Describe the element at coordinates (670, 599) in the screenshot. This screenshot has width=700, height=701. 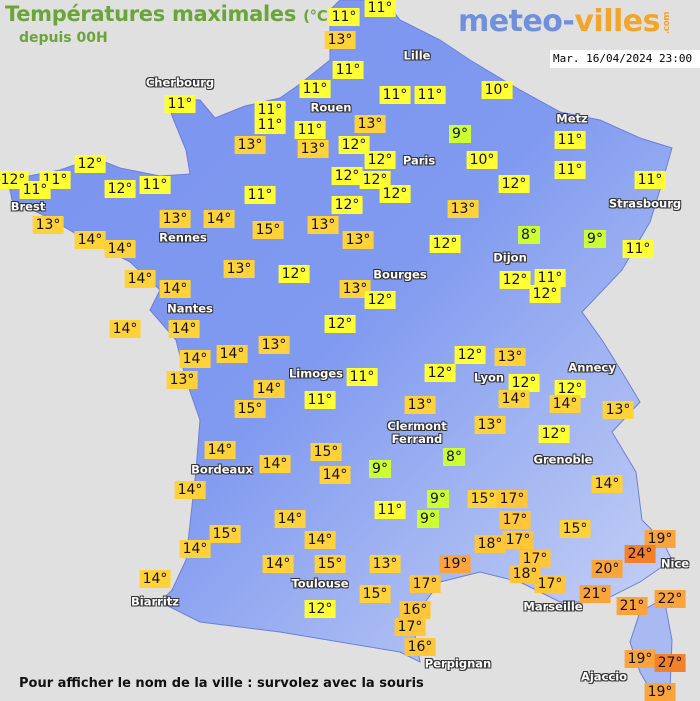
I see `temperature-label: 22°` at that location.